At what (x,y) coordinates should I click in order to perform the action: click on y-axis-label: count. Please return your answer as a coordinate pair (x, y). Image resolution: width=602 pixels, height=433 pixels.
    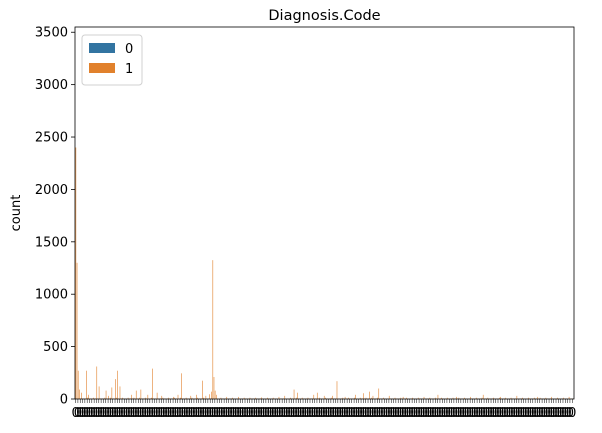
    Looking at the image, I should click on (16, 213).